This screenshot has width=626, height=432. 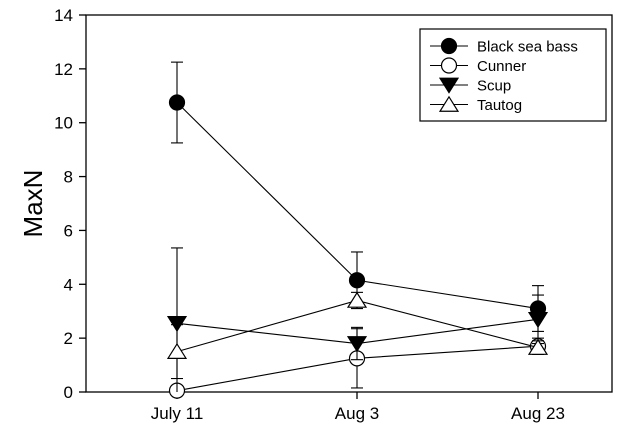 I want to click on y-tick-label: 2, so click(x=68, y=338).